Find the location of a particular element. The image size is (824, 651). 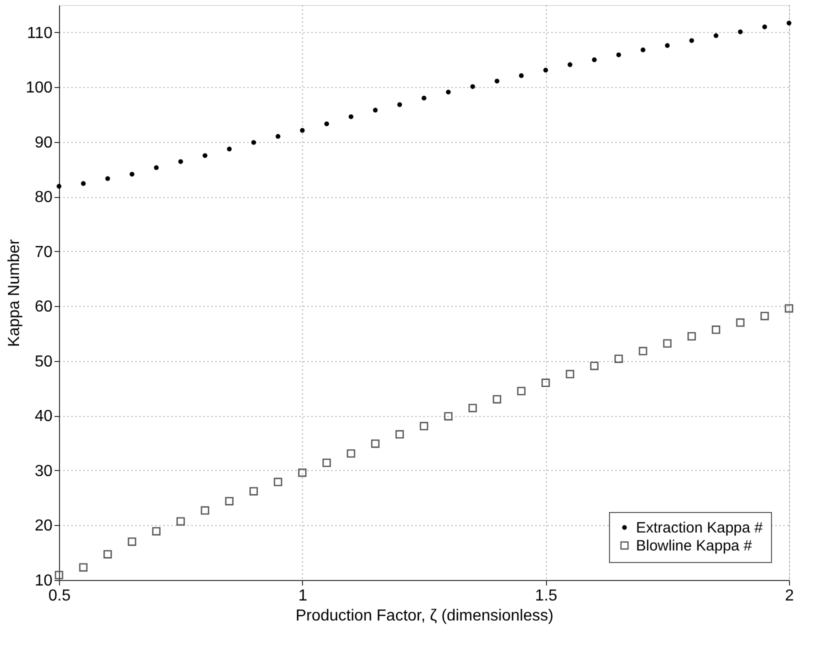

x-tick-label: 0.5 is located at coordinates (59, 596).